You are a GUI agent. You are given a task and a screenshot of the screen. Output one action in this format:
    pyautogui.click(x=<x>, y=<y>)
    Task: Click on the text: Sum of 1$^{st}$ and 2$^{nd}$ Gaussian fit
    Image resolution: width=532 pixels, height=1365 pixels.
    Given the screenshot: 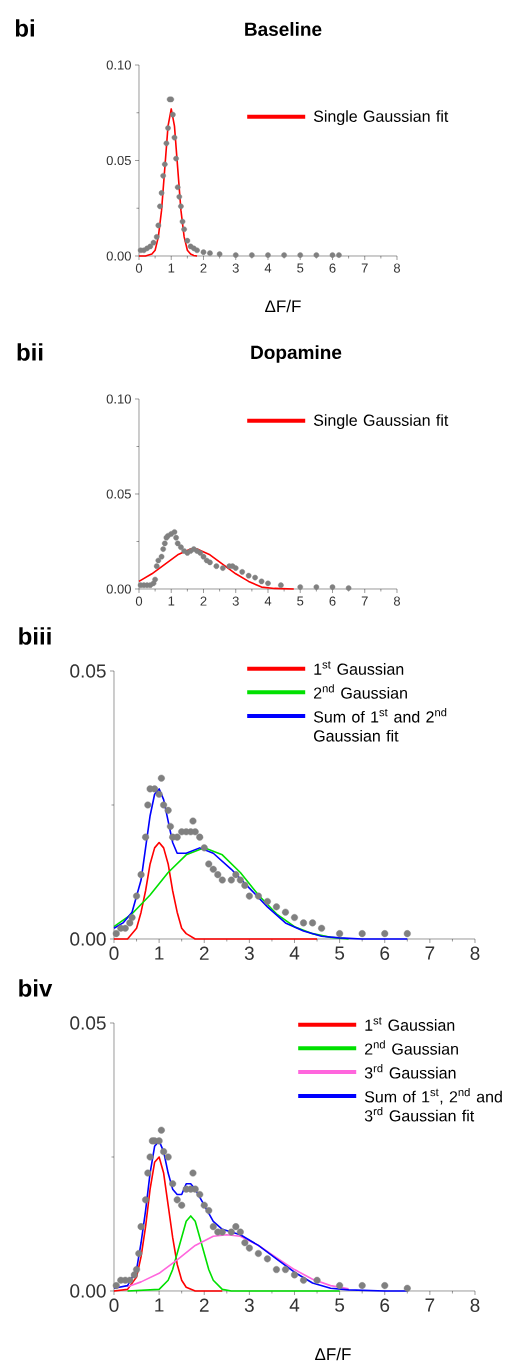 What is the action you would take?
    pyautogui.click(x=380, y=725)
    